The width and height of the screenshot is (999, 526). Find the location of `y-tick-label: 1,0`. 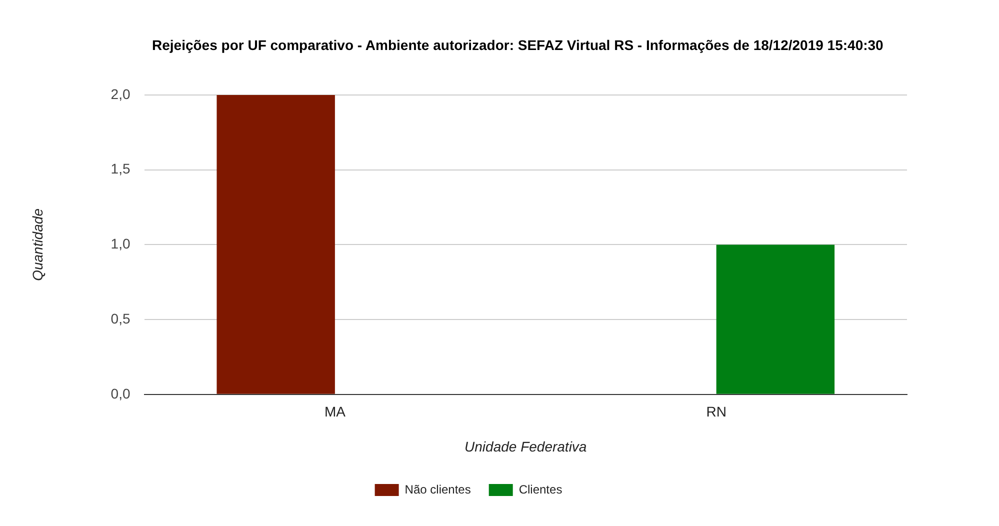

y-tick-label: 1,0 is located at coordinates (120, 244).